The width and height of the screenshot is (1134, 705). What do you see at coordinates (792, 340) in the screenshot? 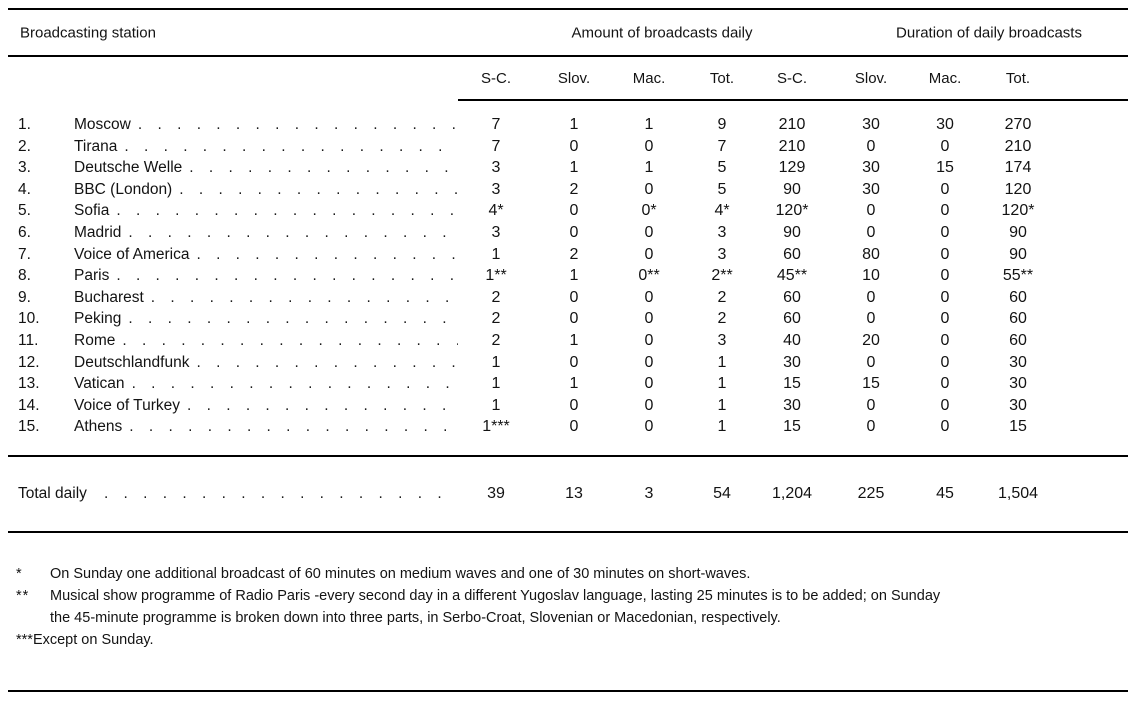
I see `cell-value: 40` at bounding box center [792, 340].